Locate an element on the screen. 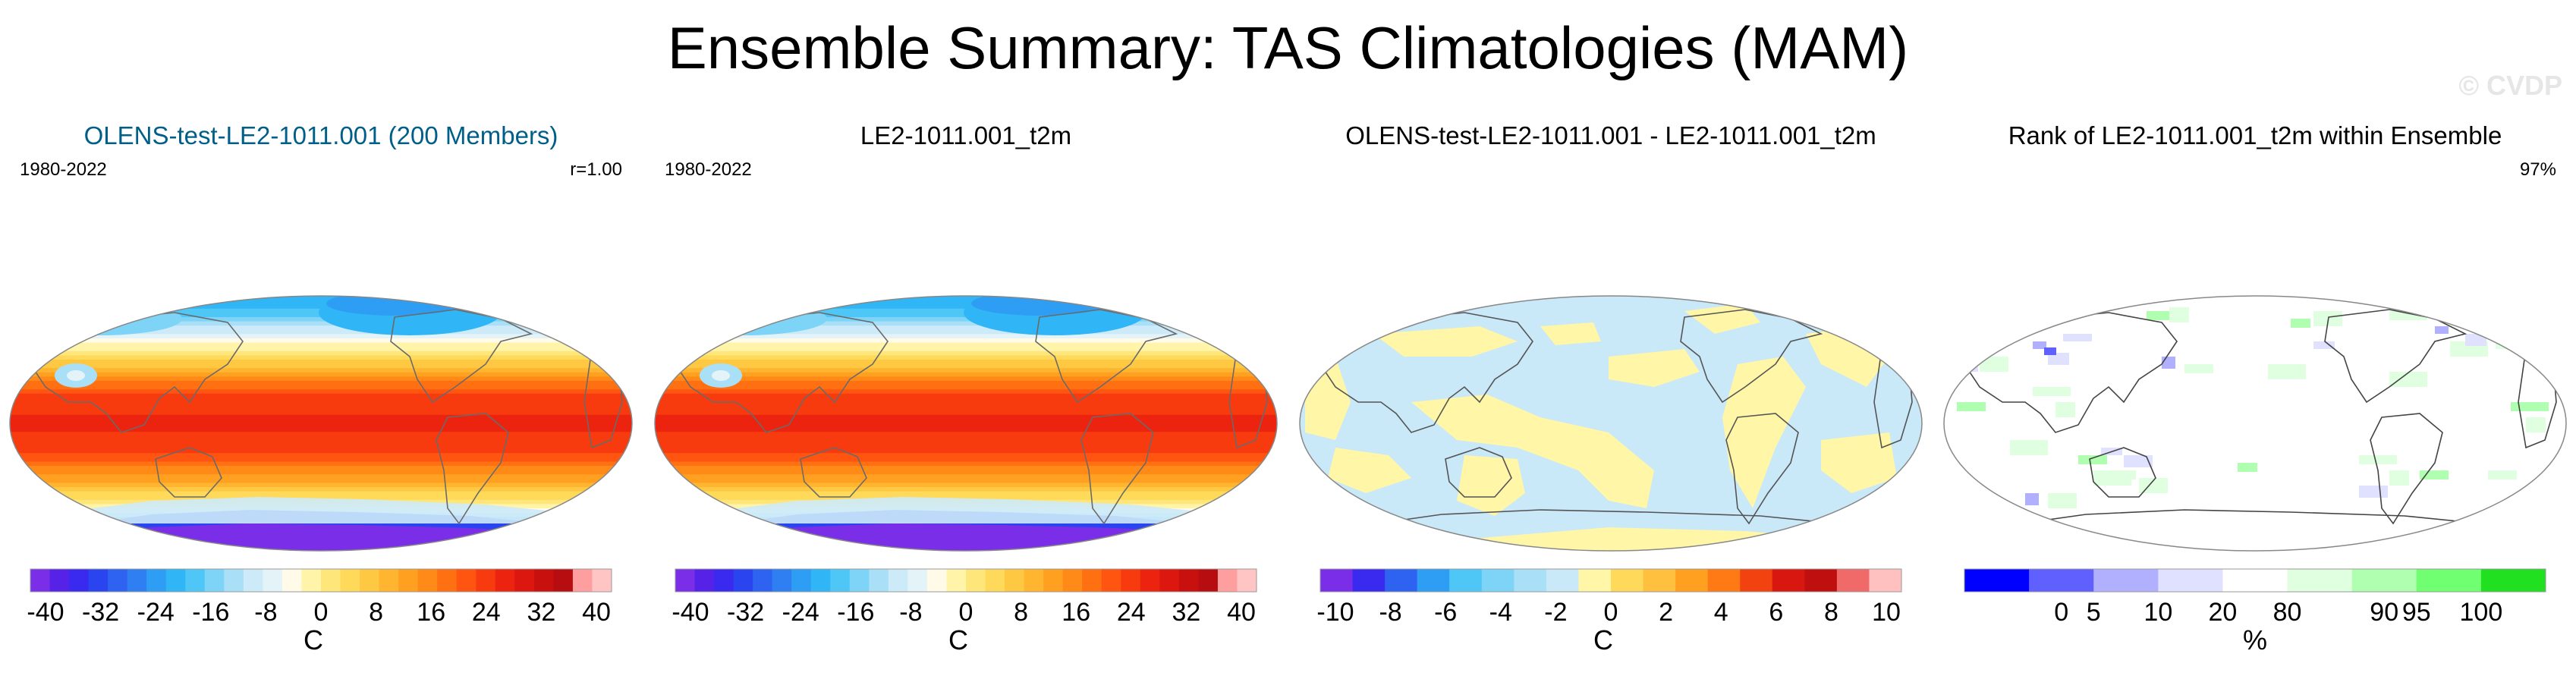  period-label: 1980-2022 is located at coordinates (708, 169).